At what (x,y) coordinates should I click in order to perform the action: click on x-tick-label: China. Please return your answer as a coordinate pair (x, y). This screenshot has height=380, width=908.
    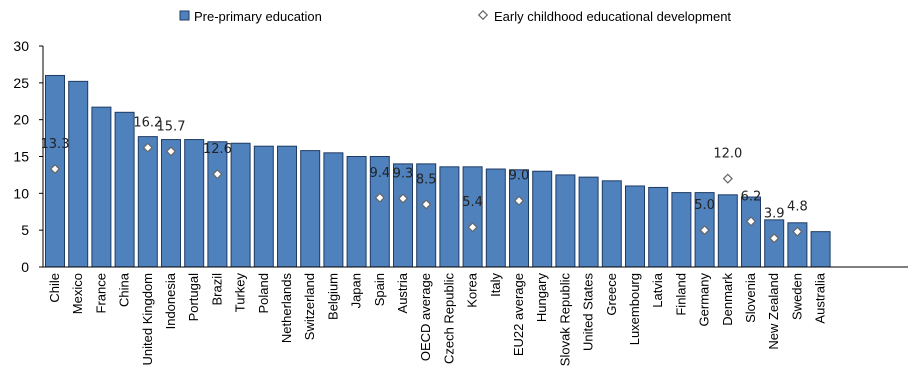
    Looking at the image, I should click on (124, 289).